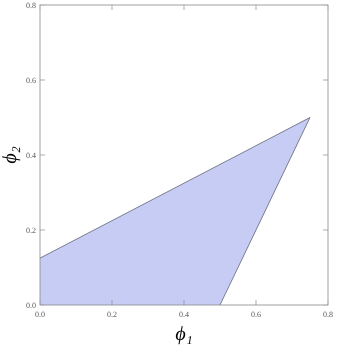 This screenshot has height=348, width=354. I want to click on x-tick-label: 0.8, so click(328, 314).